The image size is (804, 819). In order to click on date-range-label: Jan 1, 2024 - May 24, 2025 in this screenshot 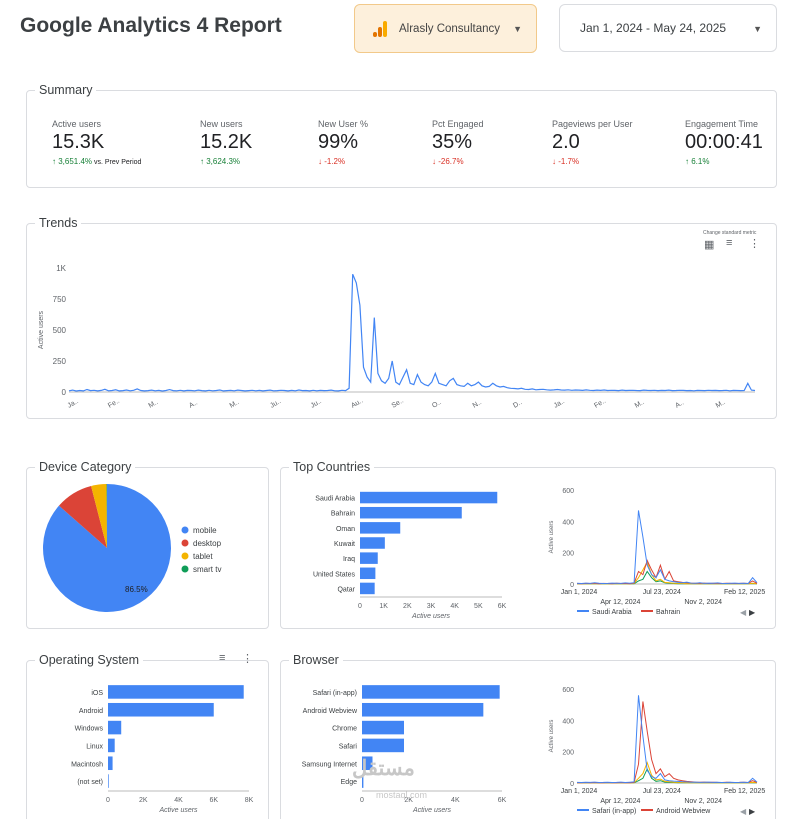, I will do `click(653, 28)`.